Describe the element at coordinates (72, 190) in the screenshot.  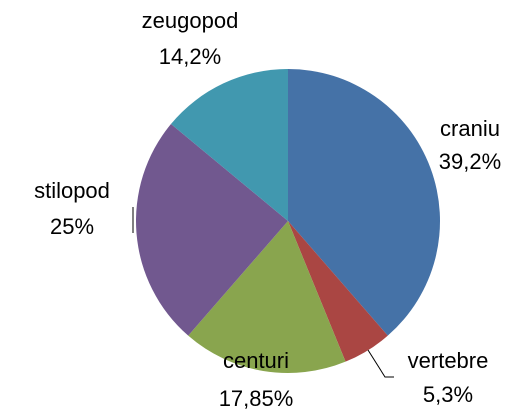
I see `slice-label: stilopod` at that location.